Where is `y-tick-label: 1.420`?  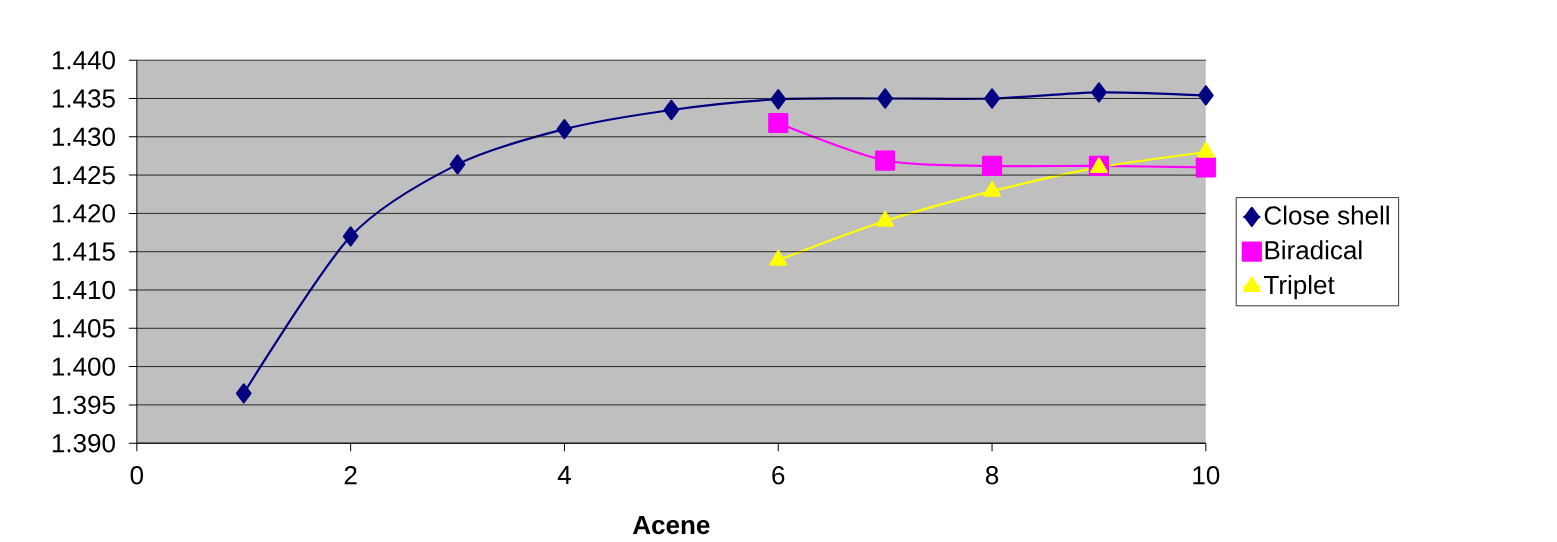 y-tick-label: 1.420 is located at coordinates (83, 213).